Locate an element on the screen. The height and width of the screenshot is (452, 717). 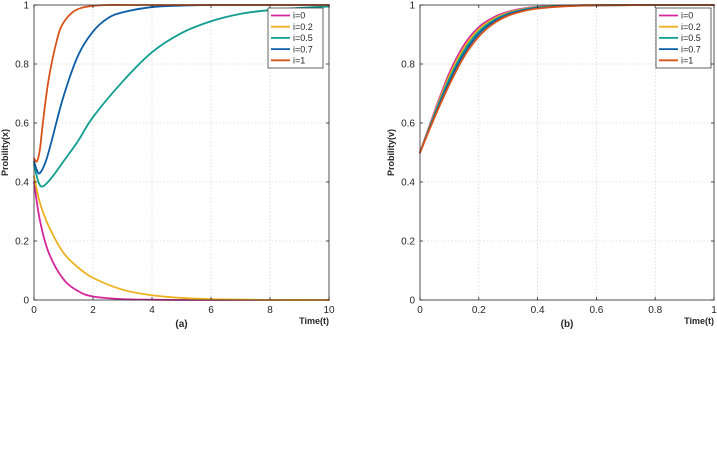
x-tick-label: 8 is located at coordinates (270, 310).